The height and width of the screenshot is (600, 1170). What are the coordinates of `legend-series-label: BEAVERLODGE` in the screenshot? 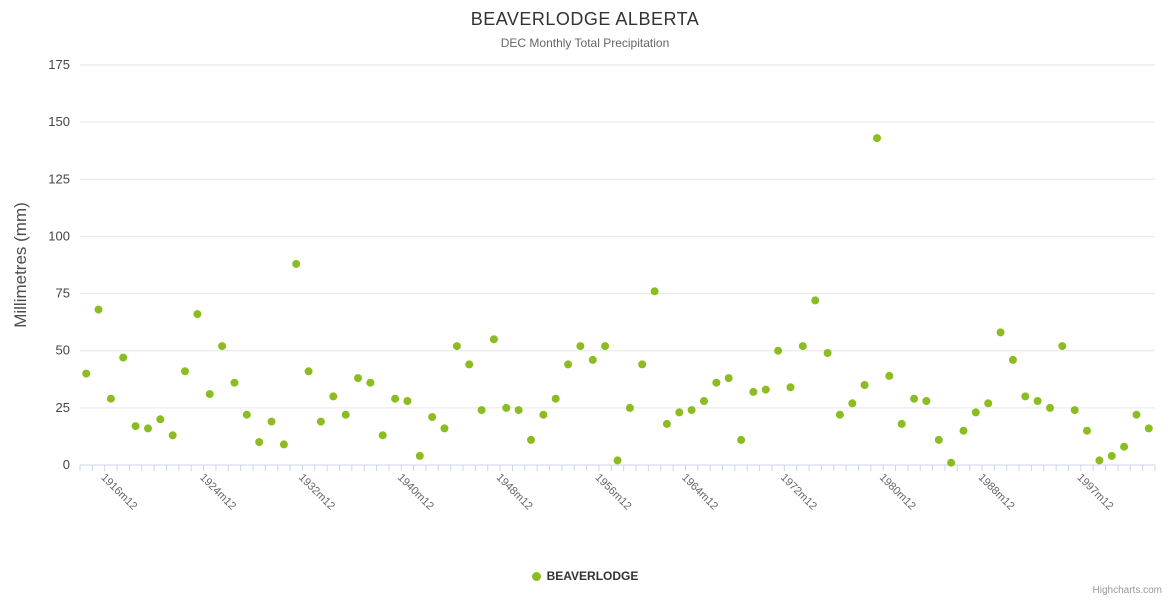 It's located at (592, 576).